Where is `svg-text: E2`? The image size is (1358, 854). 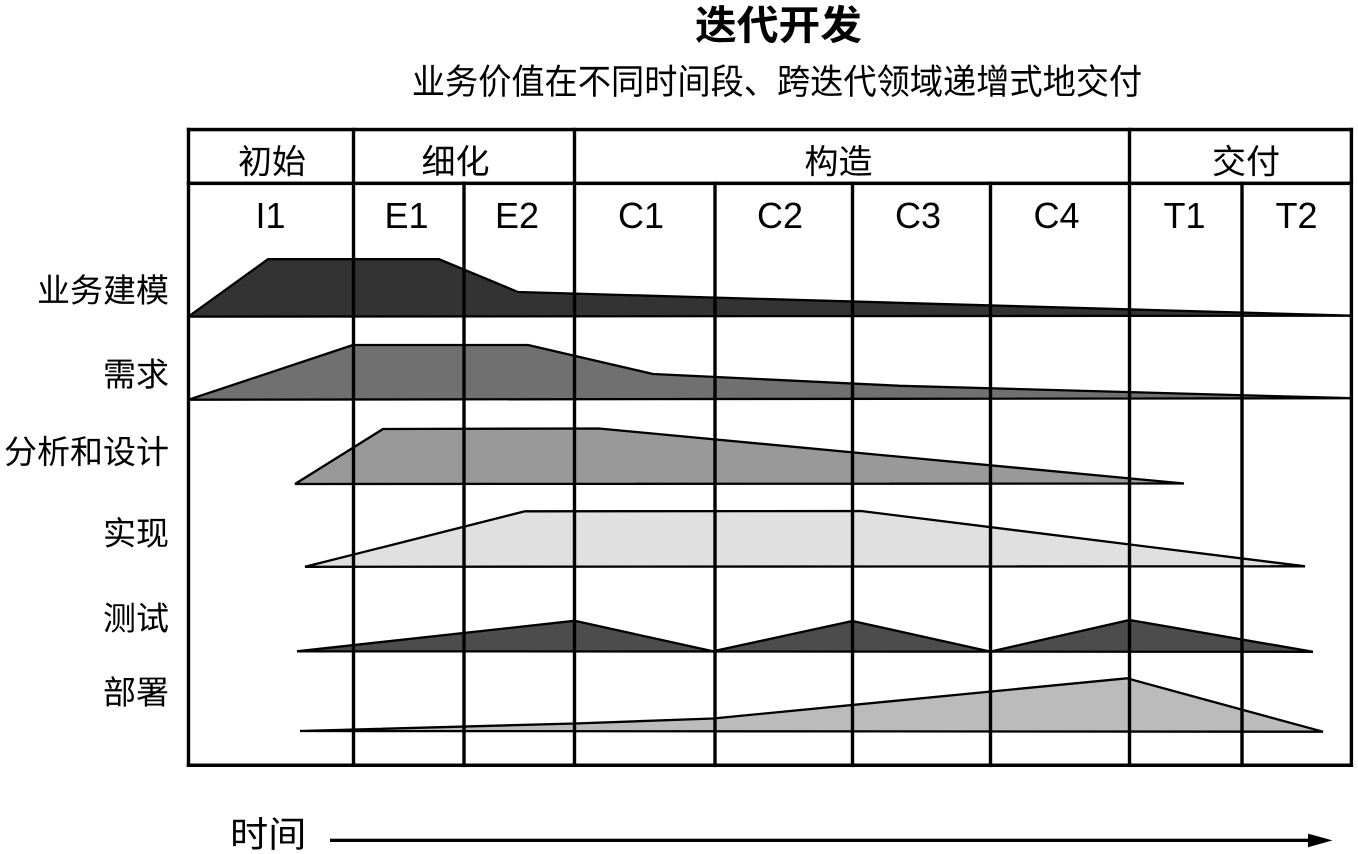 svg-text: E2 is located at coordinates (517, 215).